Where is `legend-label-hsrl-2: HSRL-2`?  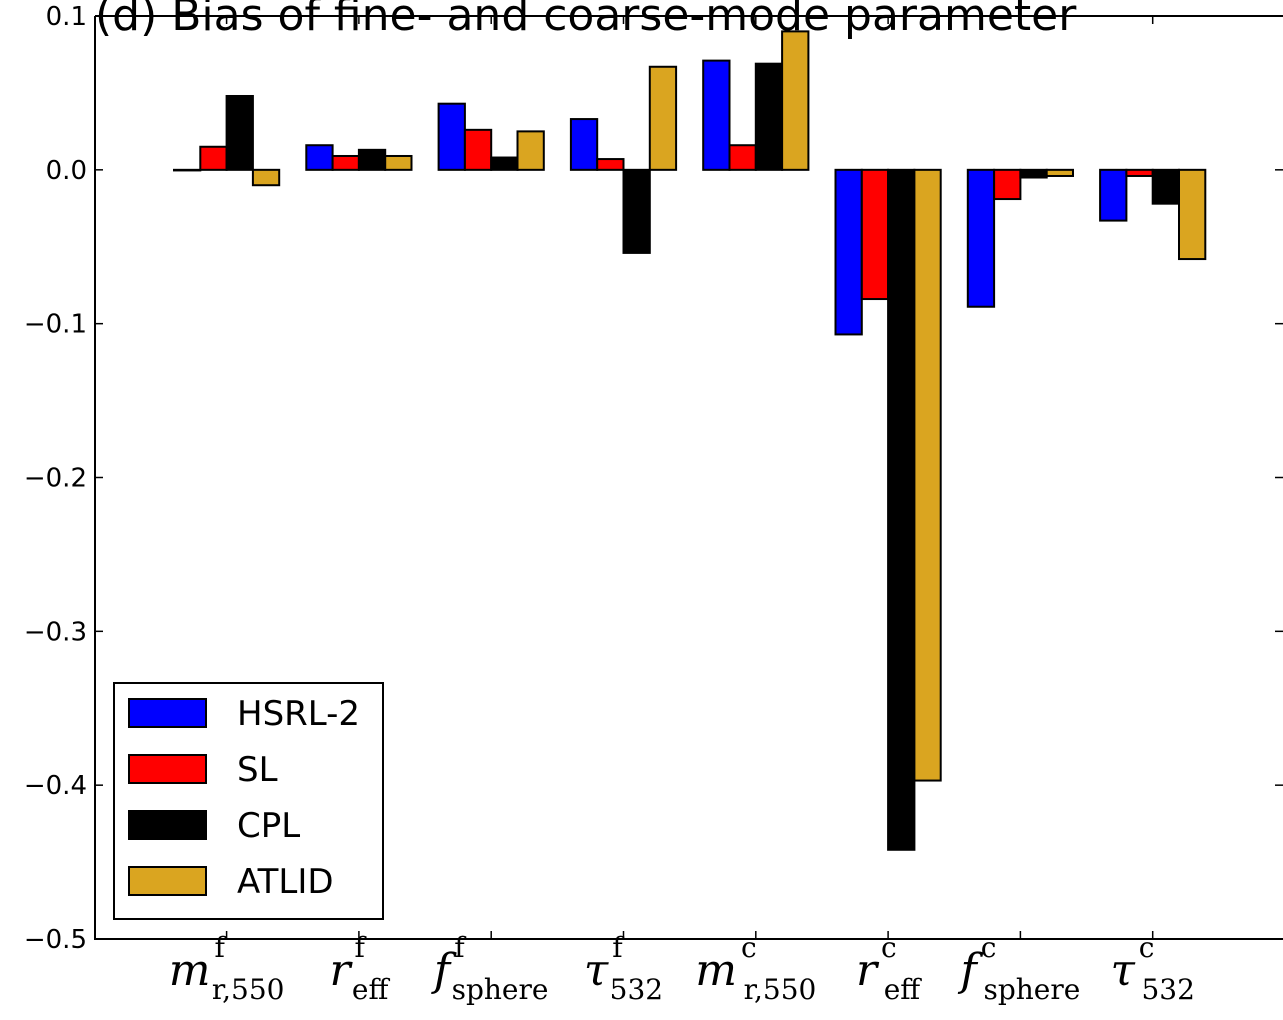 legend-label-hsrl-2: HSRL-2 is located at coordinates (298, 714).